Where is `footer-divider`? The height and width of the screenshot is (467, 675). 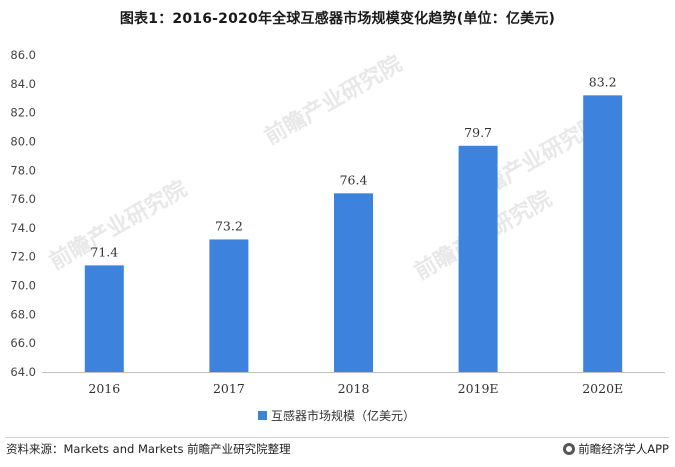
footer-divider is located at coordinates (337, 437).